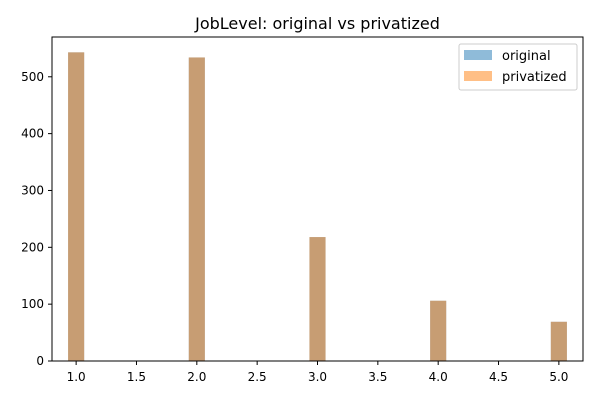 This screenshot has height=400, width=600. Describe the element at coordinates (558, 377) in the screenshot. I see `x-tick-label: 5.0` at that location.